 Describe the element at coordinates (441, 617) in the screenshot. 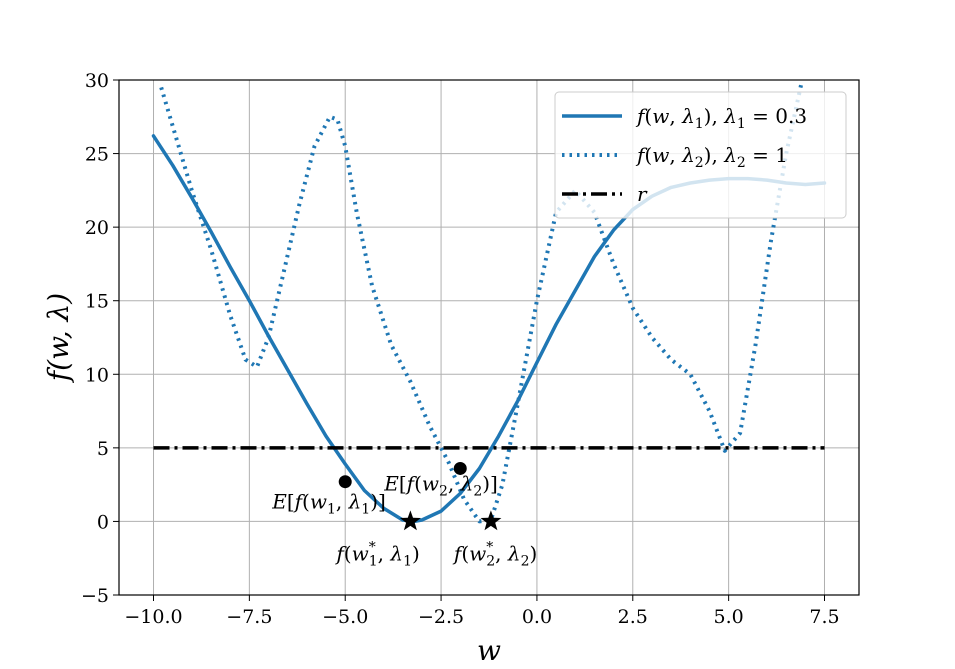

I see `x-tick-label: −2.5` at that location.